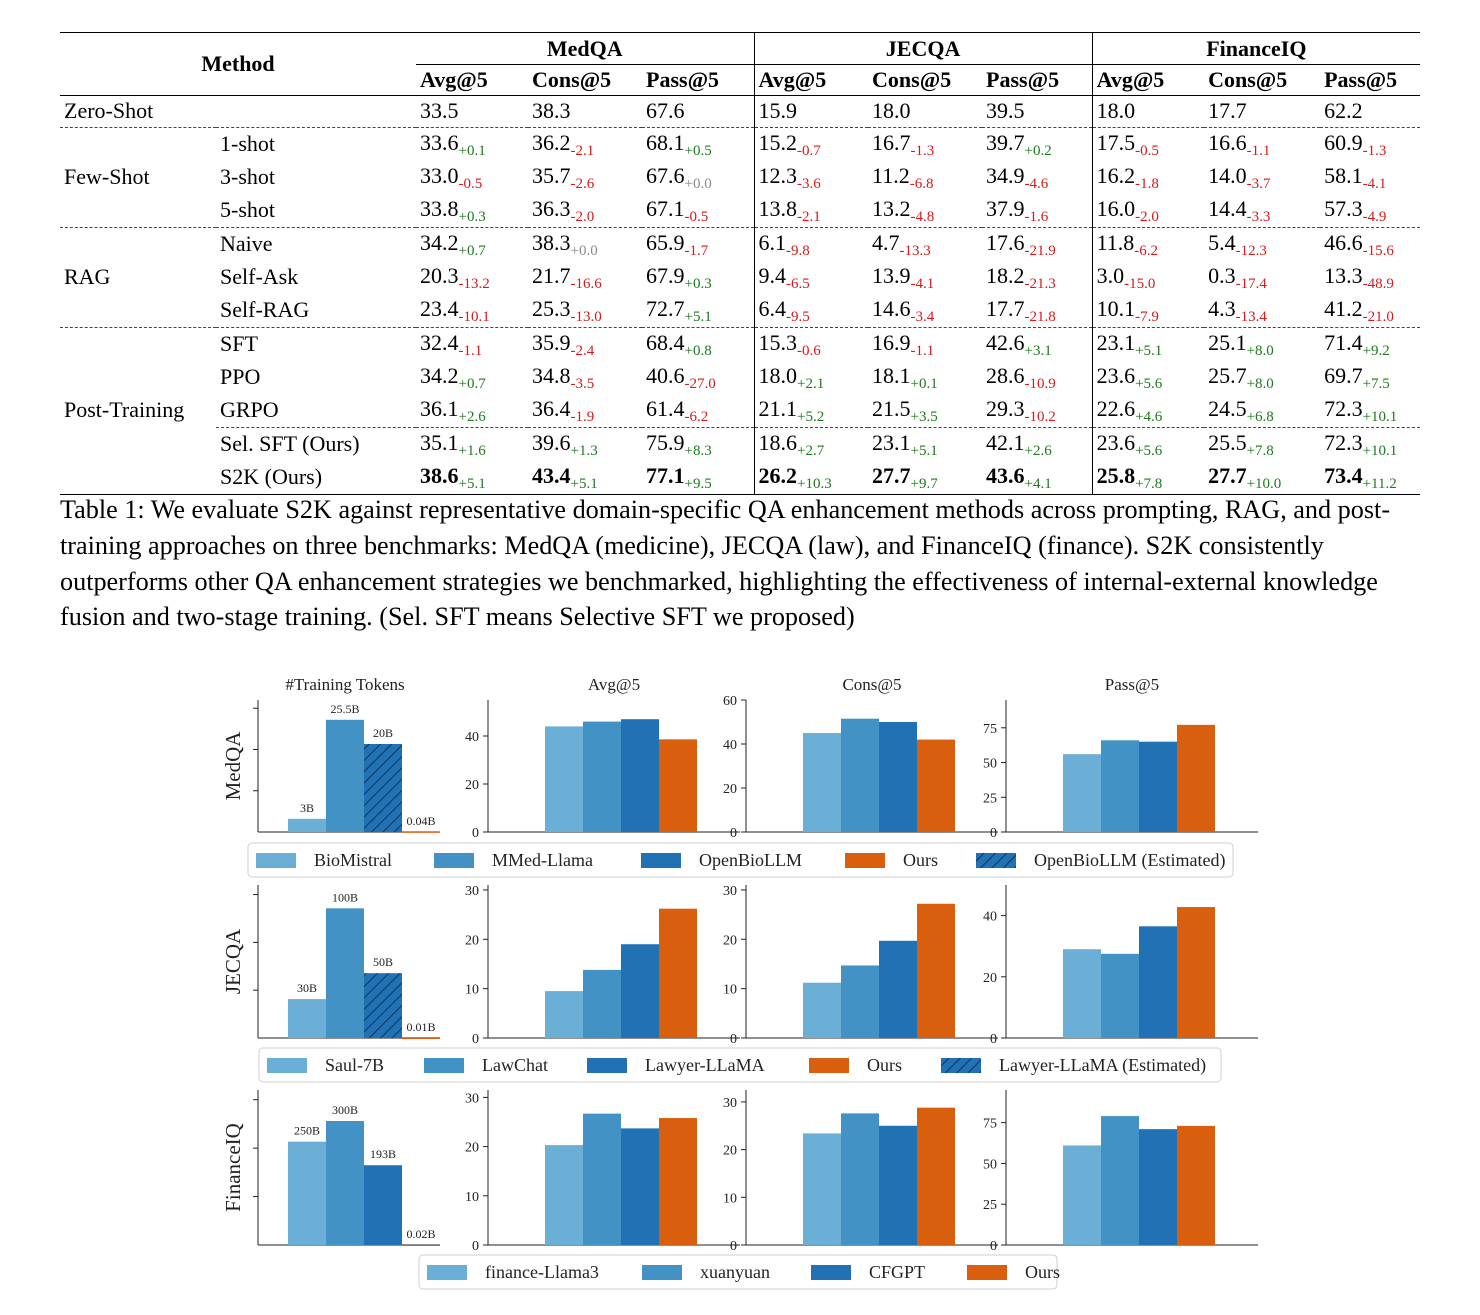 The width and height of the screenshot is (1480, 1315). What do you see at coordinates (891, 375) in the screenshot?
I see `score-value: 18.1` at bounding box center [891, 375].